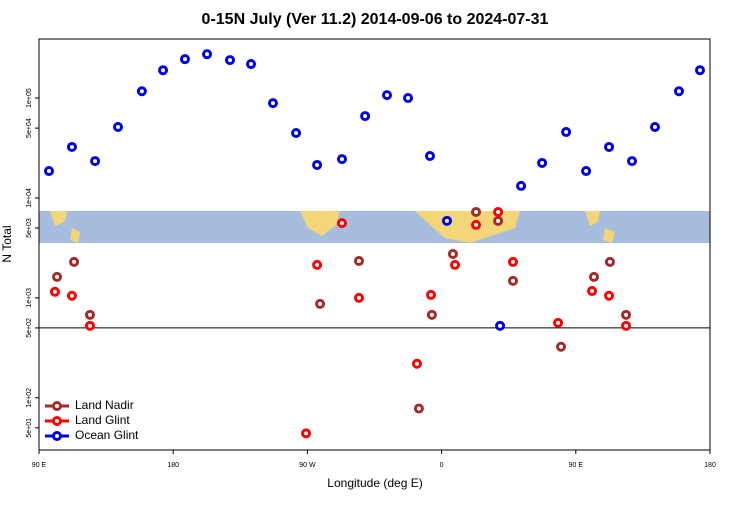 The width and height of the screenshot is (750, 505). I want to click on y-tick-label: 5e+01, so click(29, 428).